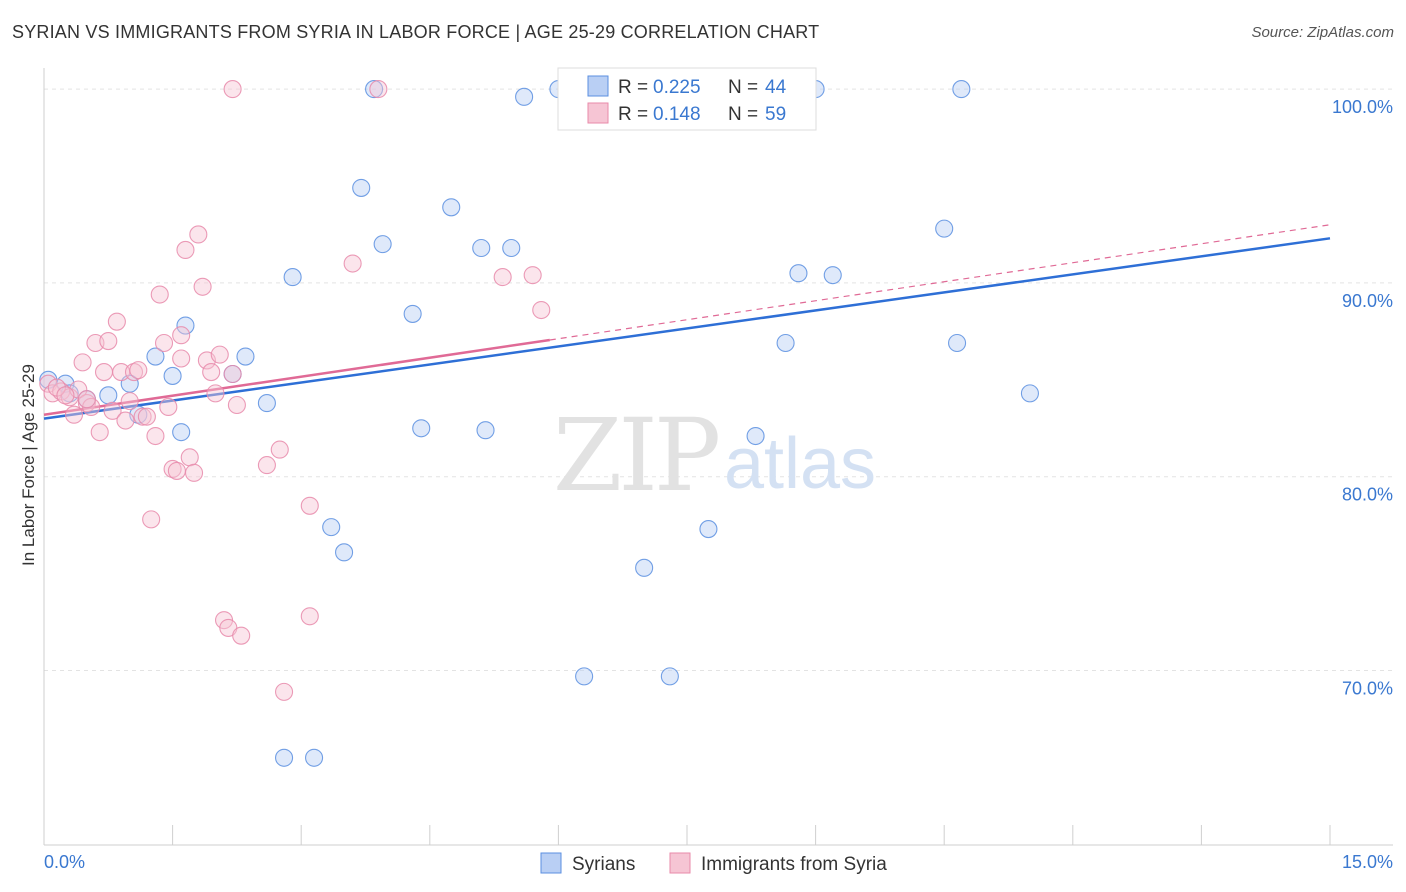  What do you see at coordinates (677, 87) in the screenshot?
I see `legend-r-value: 0.225` at bounding box center [677, 87].